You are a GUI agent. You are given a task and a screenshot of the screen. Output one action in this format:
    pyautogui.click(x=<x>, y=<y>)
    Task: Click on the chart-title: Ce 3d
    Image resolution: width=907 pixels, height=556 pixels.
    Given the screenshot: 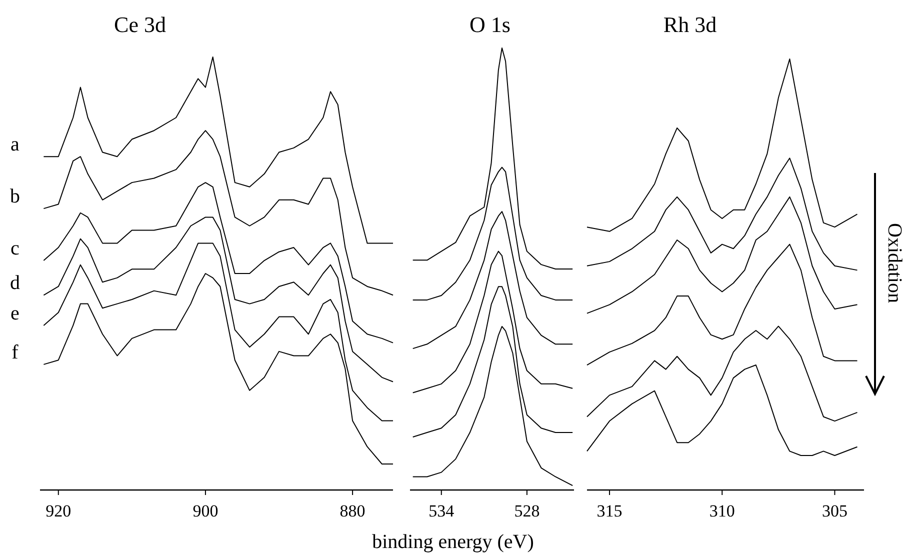 What is the action you would take?
    pyautogui.click(x=140, y=24)
    